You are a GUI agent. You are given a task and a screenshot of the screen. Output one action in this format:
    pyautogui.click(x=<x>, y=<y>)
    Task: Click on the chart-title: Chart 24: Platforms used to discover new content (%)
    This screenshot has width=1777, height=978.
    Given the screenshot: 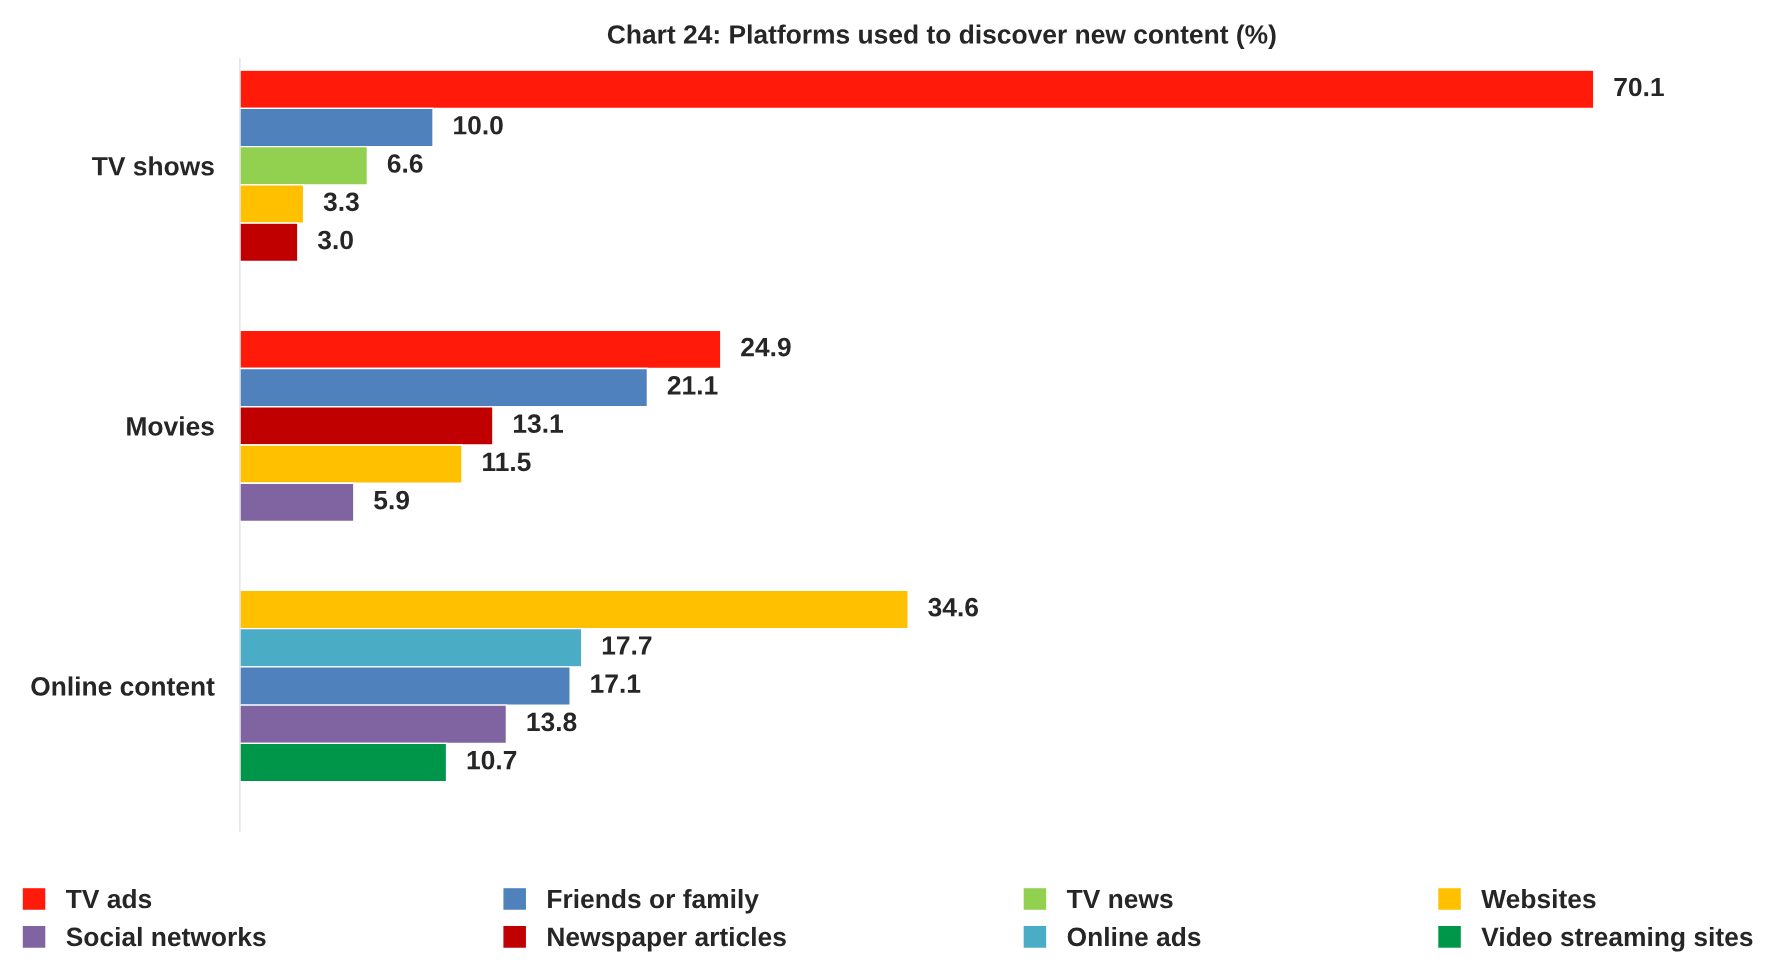 What is the action you would take?
    pyautogui.click(x=941, y=37)
    